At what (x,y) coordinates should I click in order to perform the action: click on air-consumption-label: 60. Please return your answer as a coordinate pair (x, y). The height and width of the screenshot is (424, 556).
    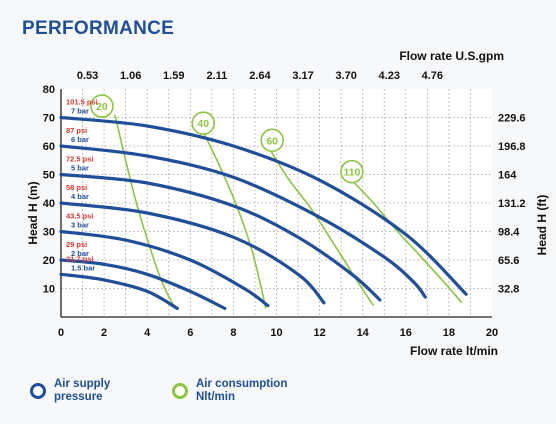
    Looking at the image, I should click on (272, 141).